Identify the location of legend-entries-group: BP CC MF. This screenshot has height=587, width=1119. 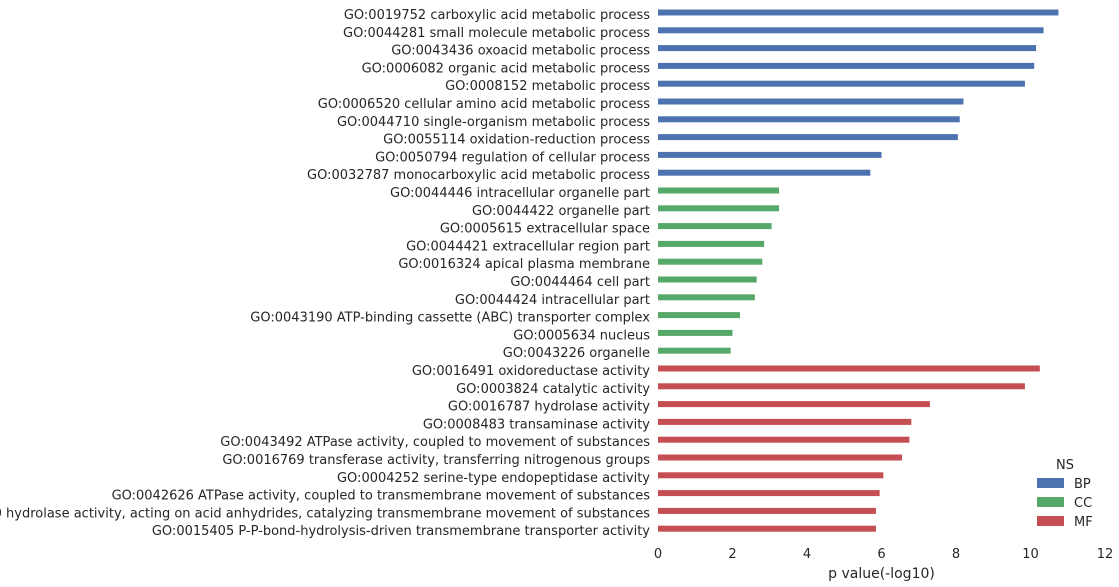
(1065, 503).